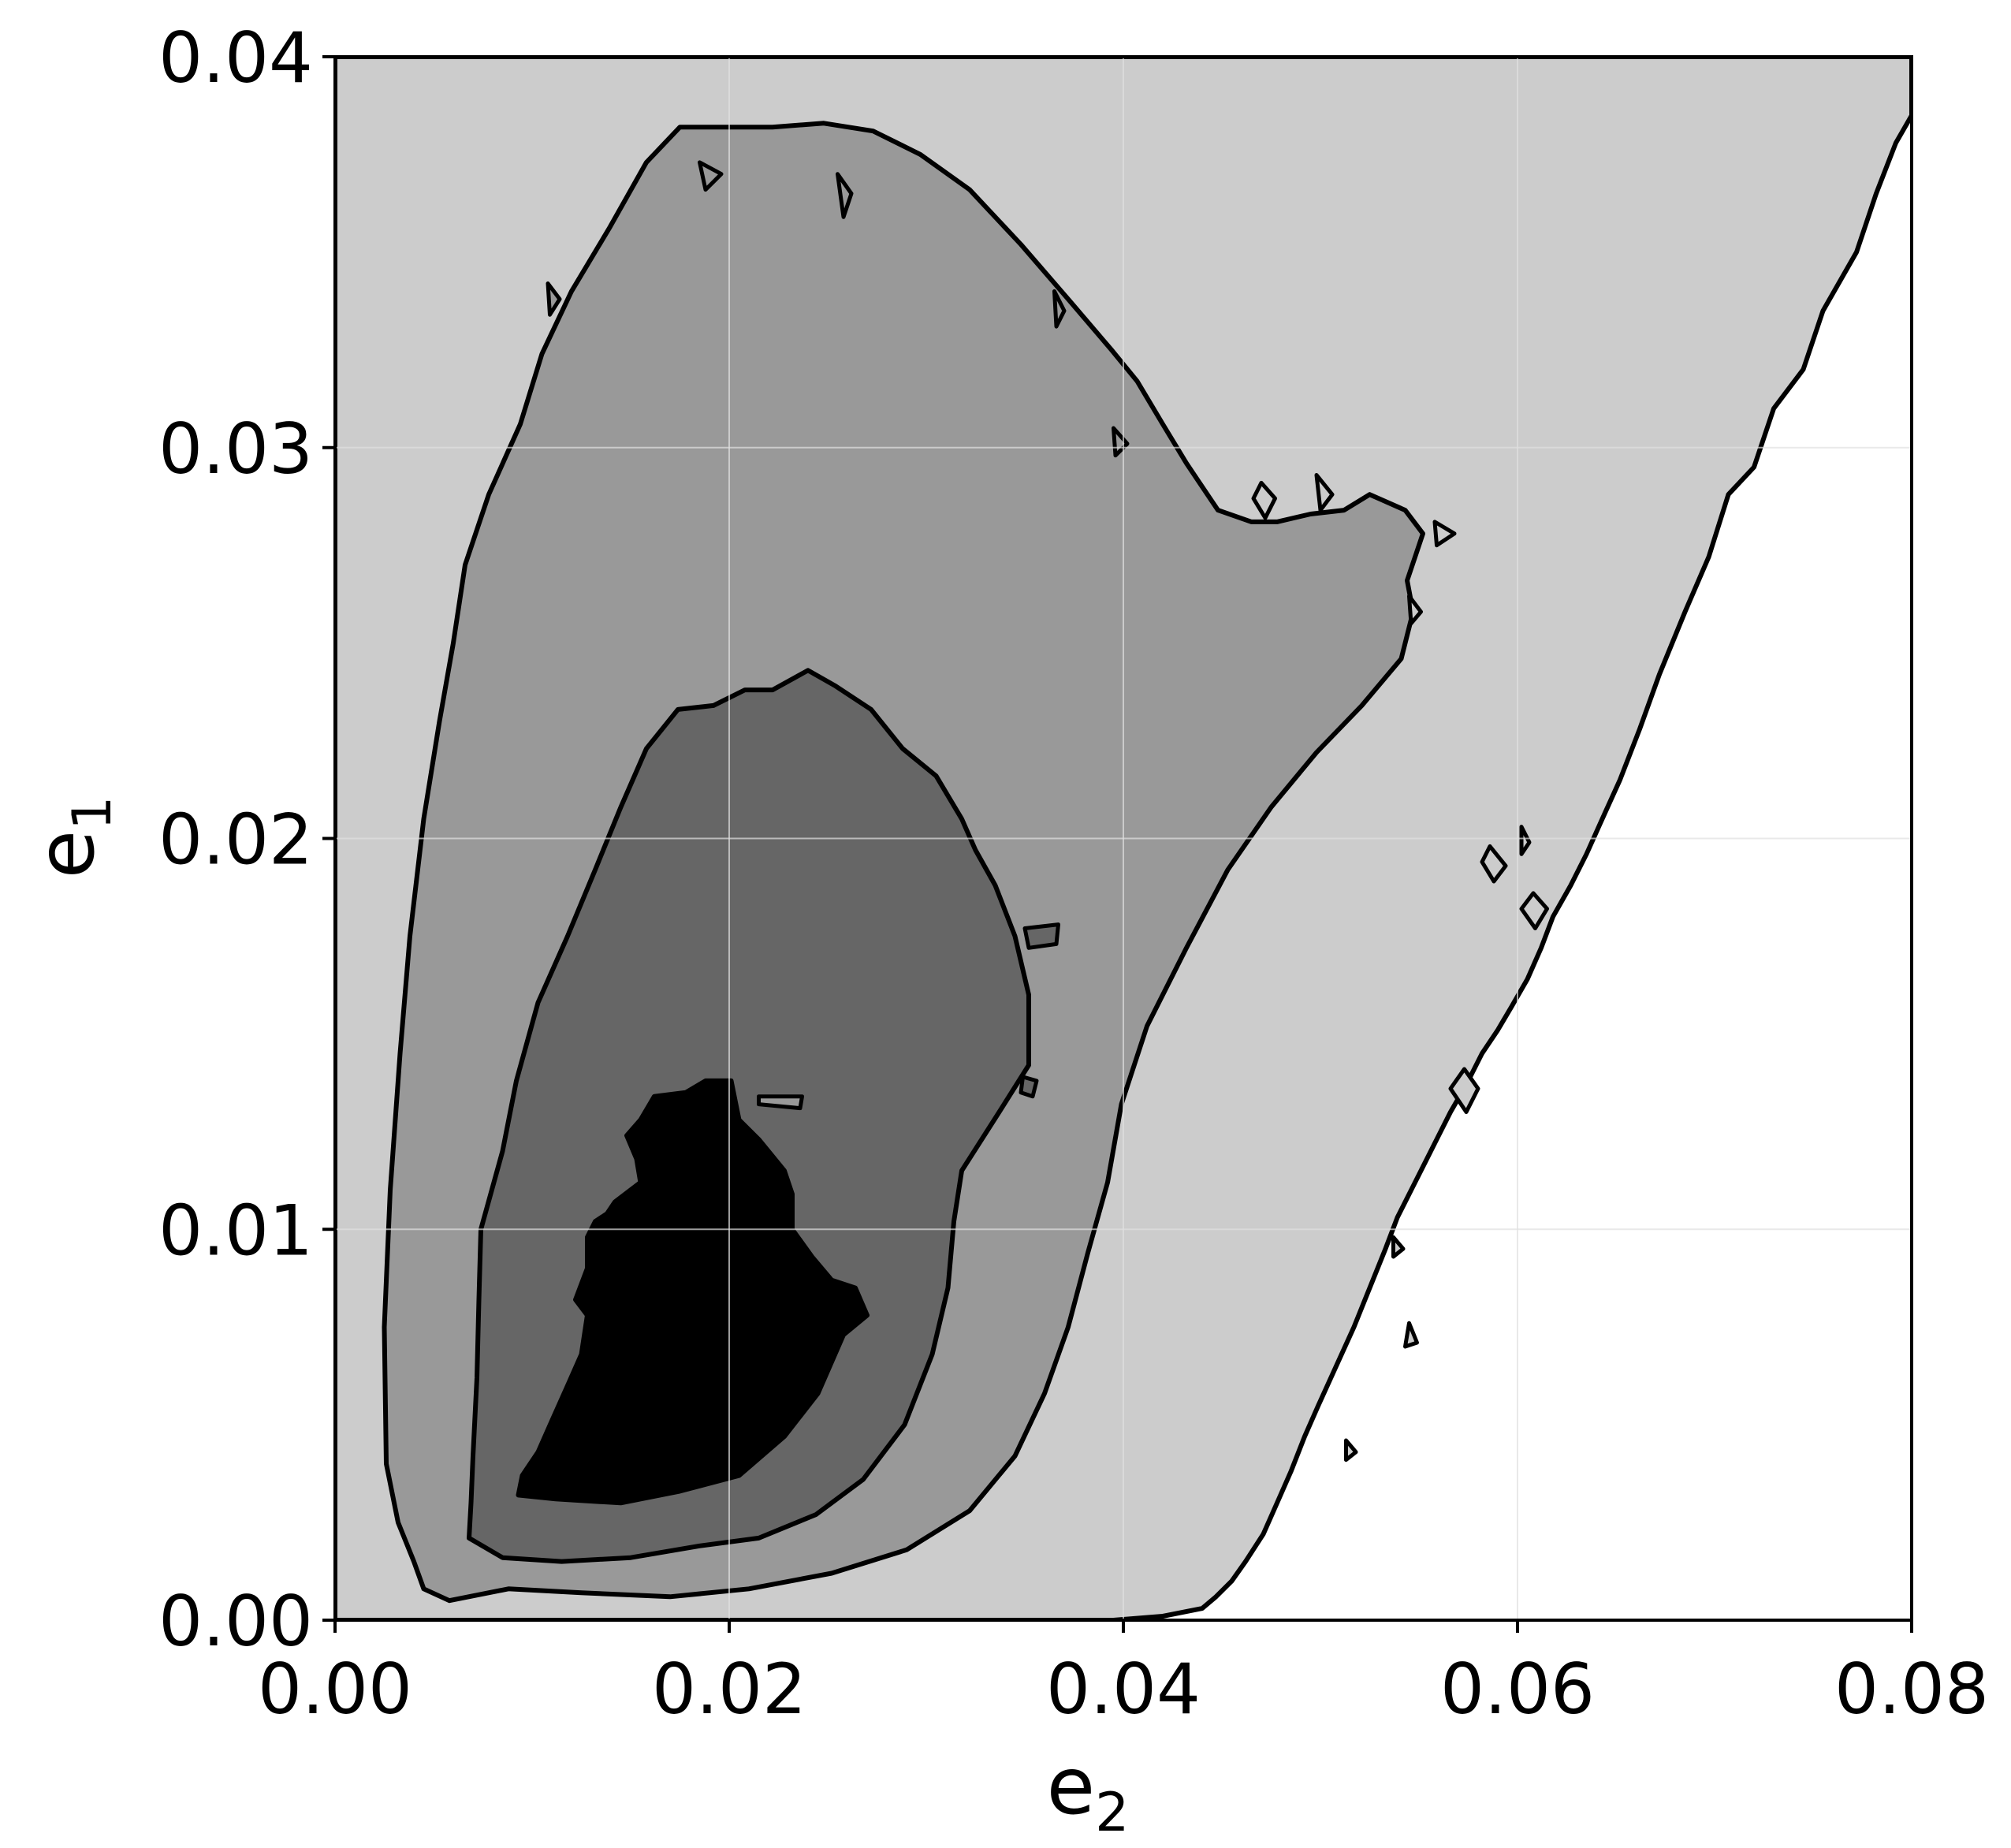 This screenshot has width=2011, height=1848. Describe the element at coordinates (72, 837) in the screenshot. I see `y-axis-title: e1` at that location.